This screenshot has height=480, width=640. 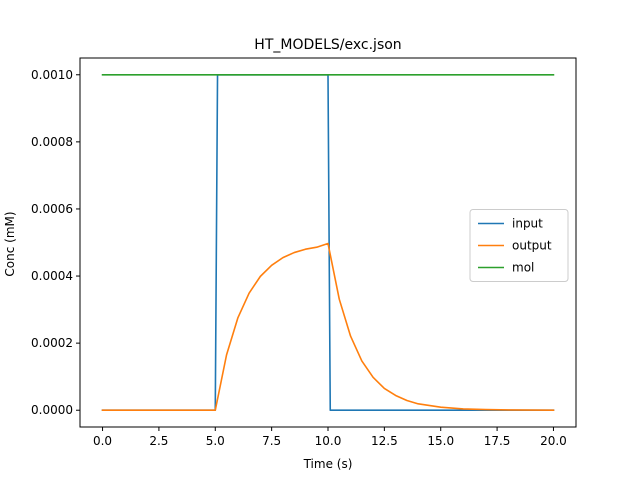 What do you see at coordinates (328, 464) in the screenshot?
I see `x-axis-label: Time (s)` at bounding box center [328, 464].